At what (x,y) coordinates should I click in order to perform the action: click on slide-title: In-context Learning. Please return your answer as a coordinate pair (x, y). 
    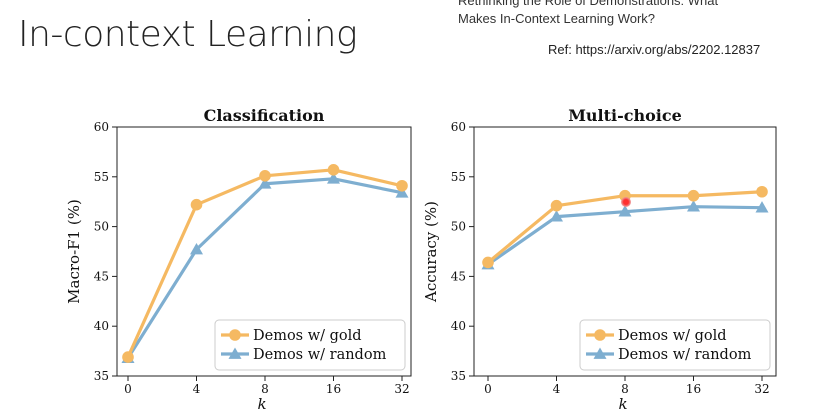
    Looking at the image, I should click on (188, 34).